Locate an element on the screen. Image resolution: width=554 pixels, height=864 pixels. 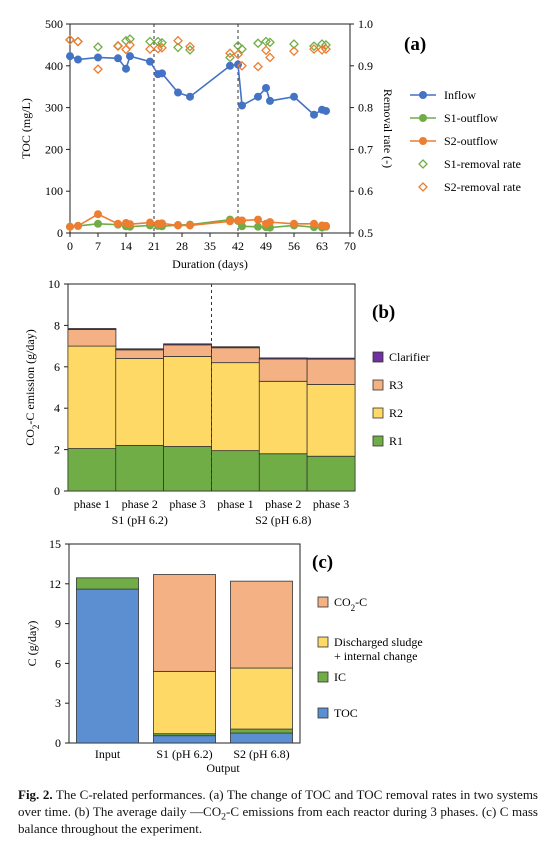
x-tick-label: 14 is located at coordinates (126, 246).